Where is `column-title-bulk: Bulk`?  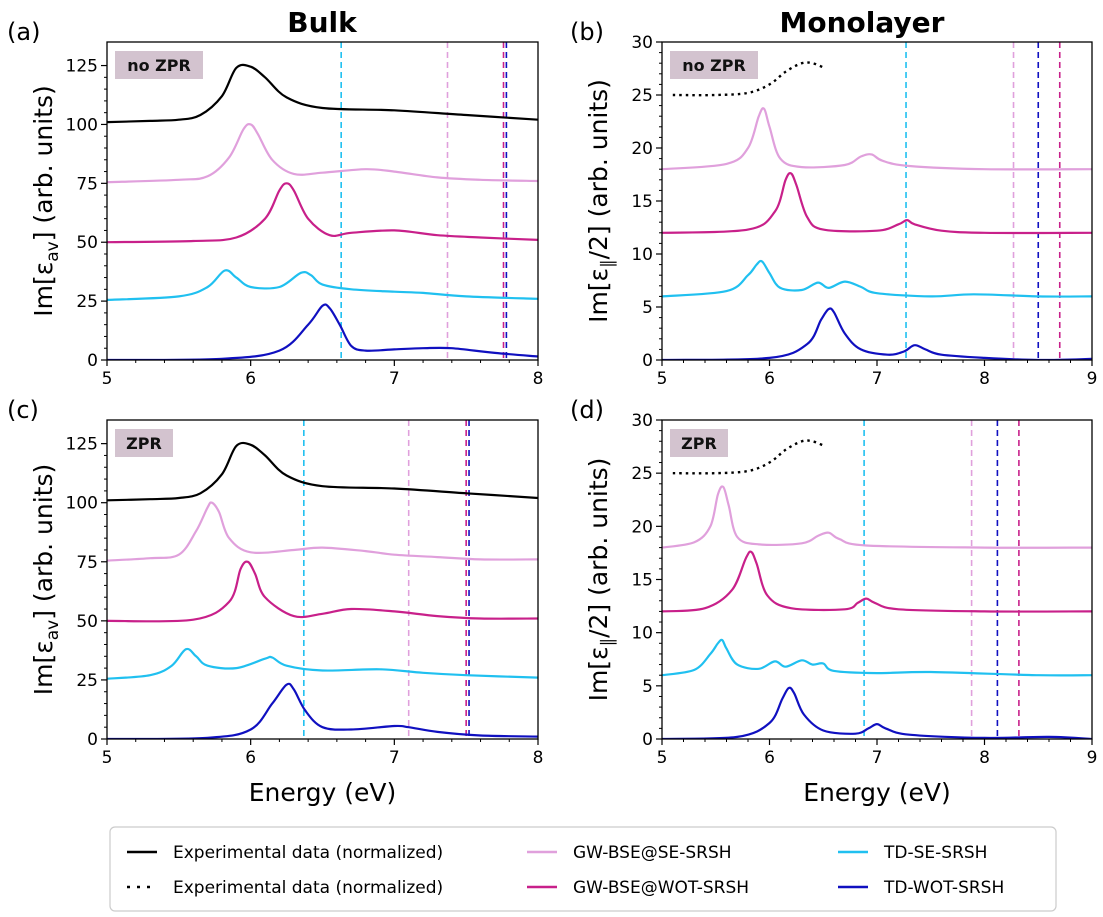 column-title-bulk: Bulk is located at coordinates (322, 22).